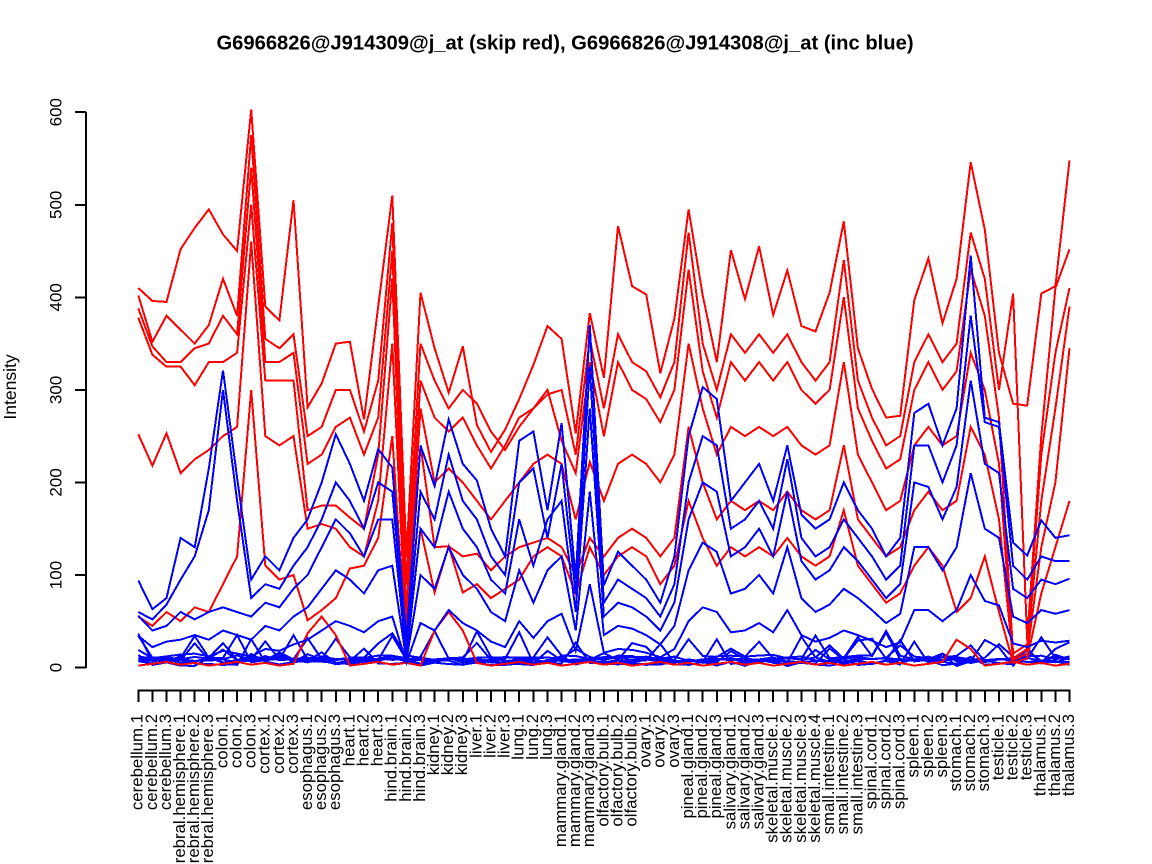 The width and height of the screenshot is (1152, 864). Describe the element at coordinates (602, 770) in the screenshot. I see `svg-text: olfactory.bulb.1` at that location.